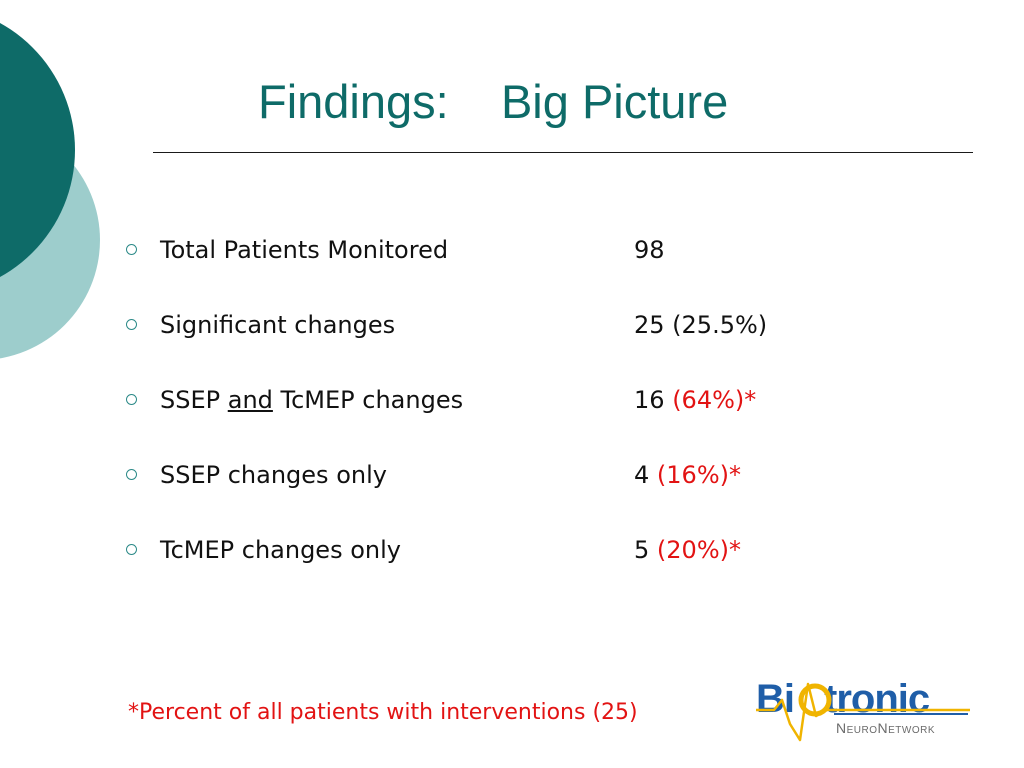 Image resolution: width=1024 pixels, height=768 pixels. I want to click on item-label: SSEP changes only, so click(273, 475).